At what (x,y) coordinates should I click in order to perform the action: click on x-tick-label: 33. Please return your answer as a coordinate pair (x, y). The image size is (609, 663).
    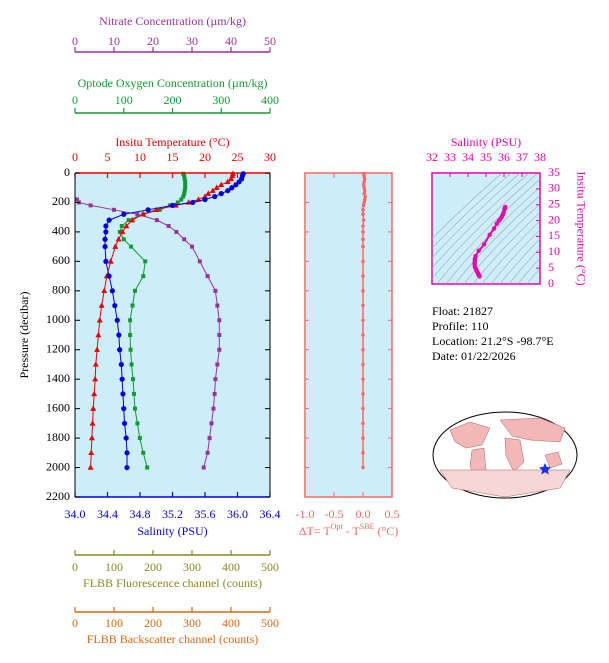
    Looking at the image, I should click on (450, 157).